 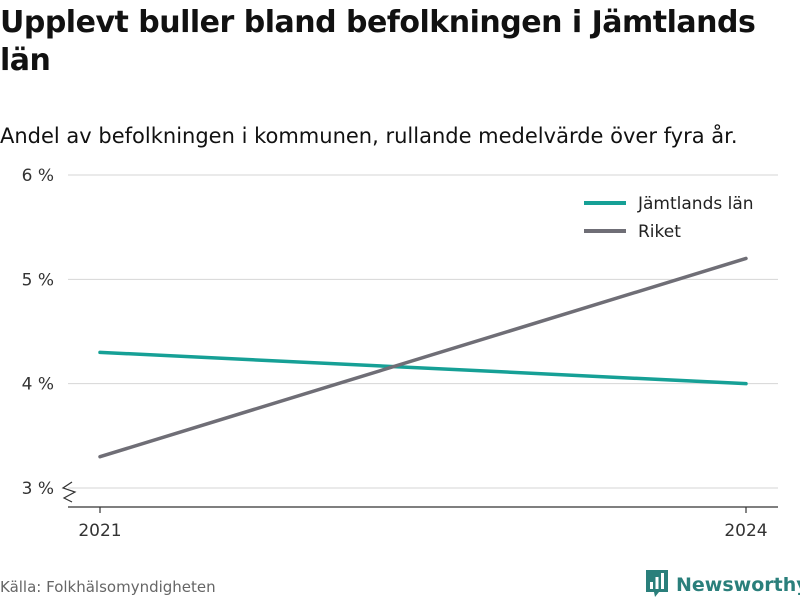 What do you see at coordinates (99, 531) in the screenshot?
I see `x-tick-label: 2021` at bounding box center [99, 531].